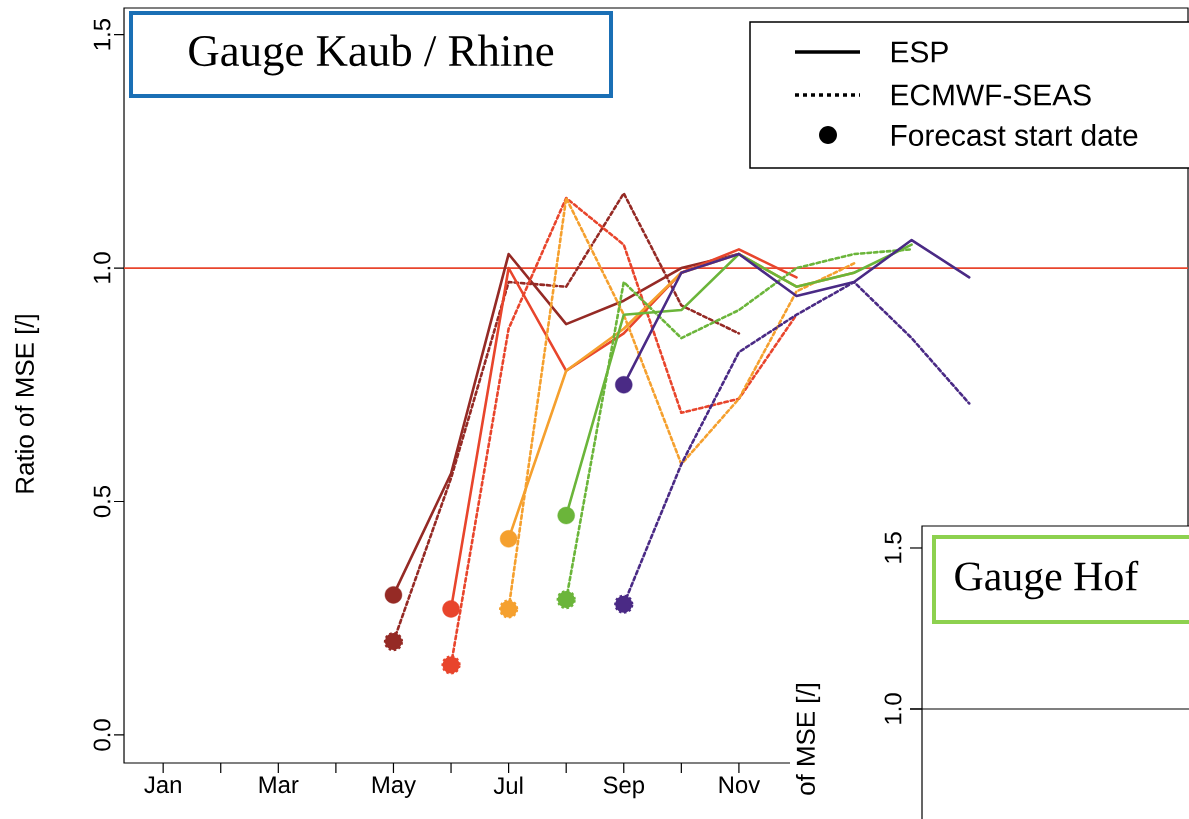 This screenshot has height=819, width=1189. Describe the element at coordinates (102, 267) in the screenshot. I see `y-tick-label: 1.0` at that location.